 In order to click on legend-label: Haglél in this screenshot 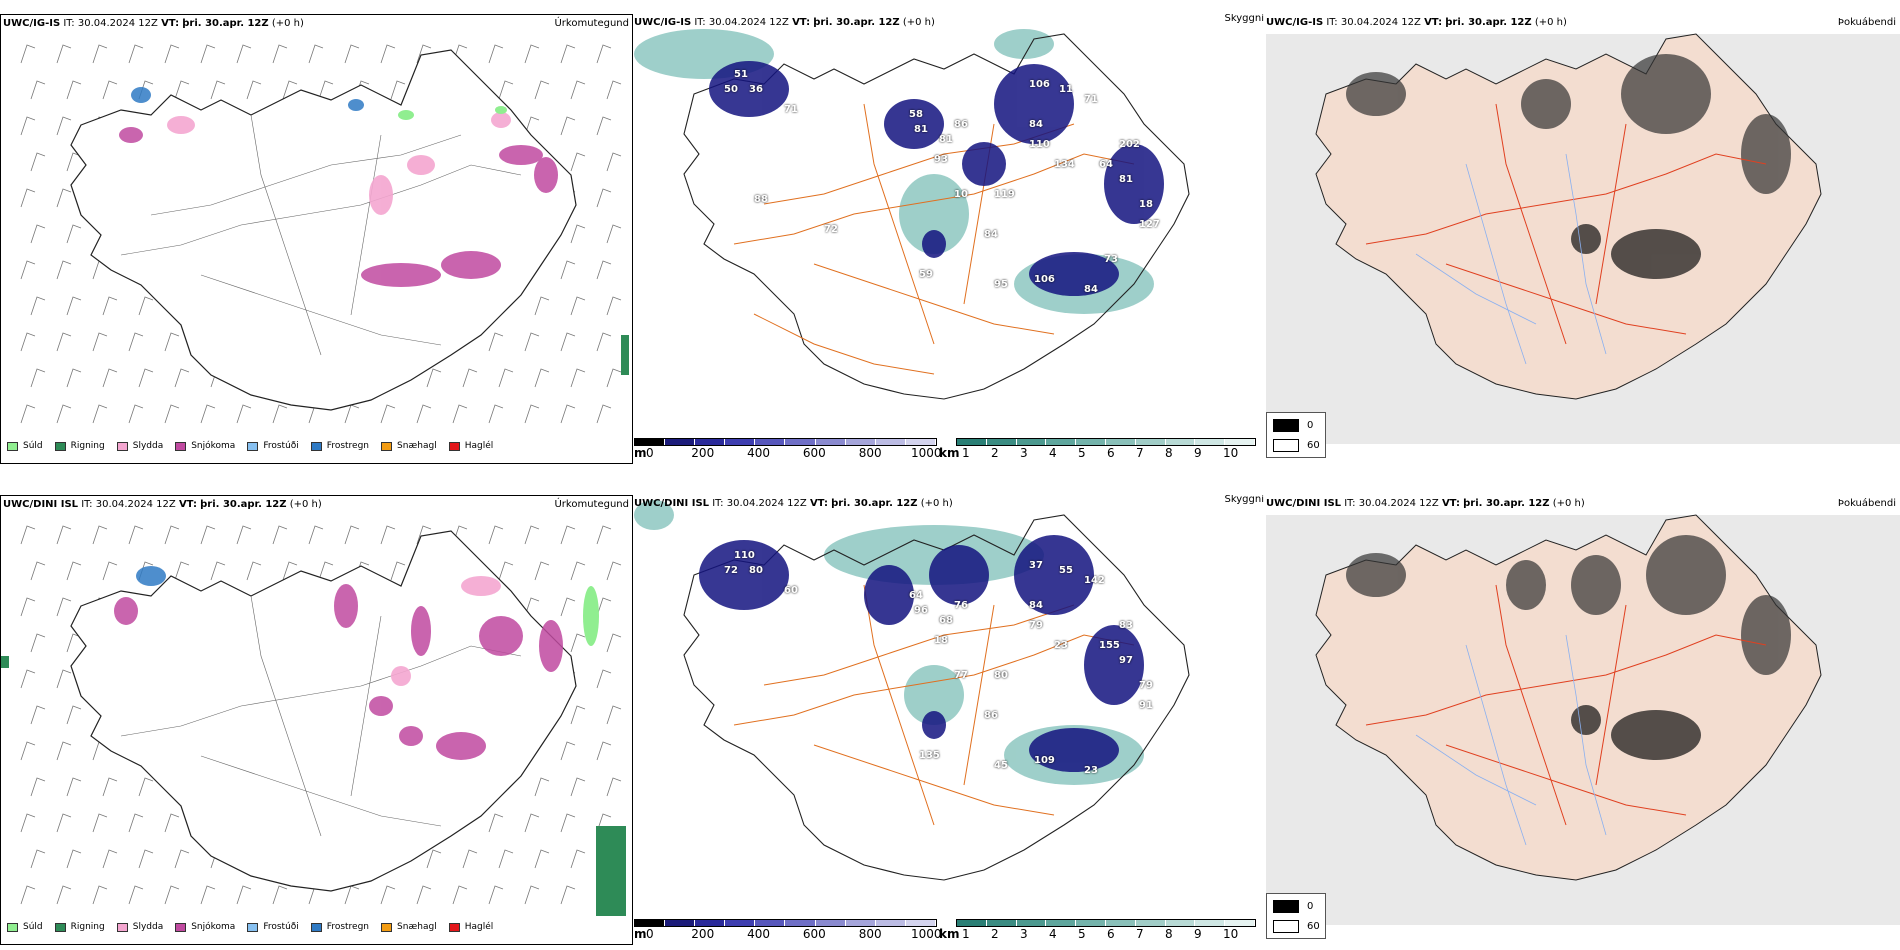, I will do `click(479, 927)`.